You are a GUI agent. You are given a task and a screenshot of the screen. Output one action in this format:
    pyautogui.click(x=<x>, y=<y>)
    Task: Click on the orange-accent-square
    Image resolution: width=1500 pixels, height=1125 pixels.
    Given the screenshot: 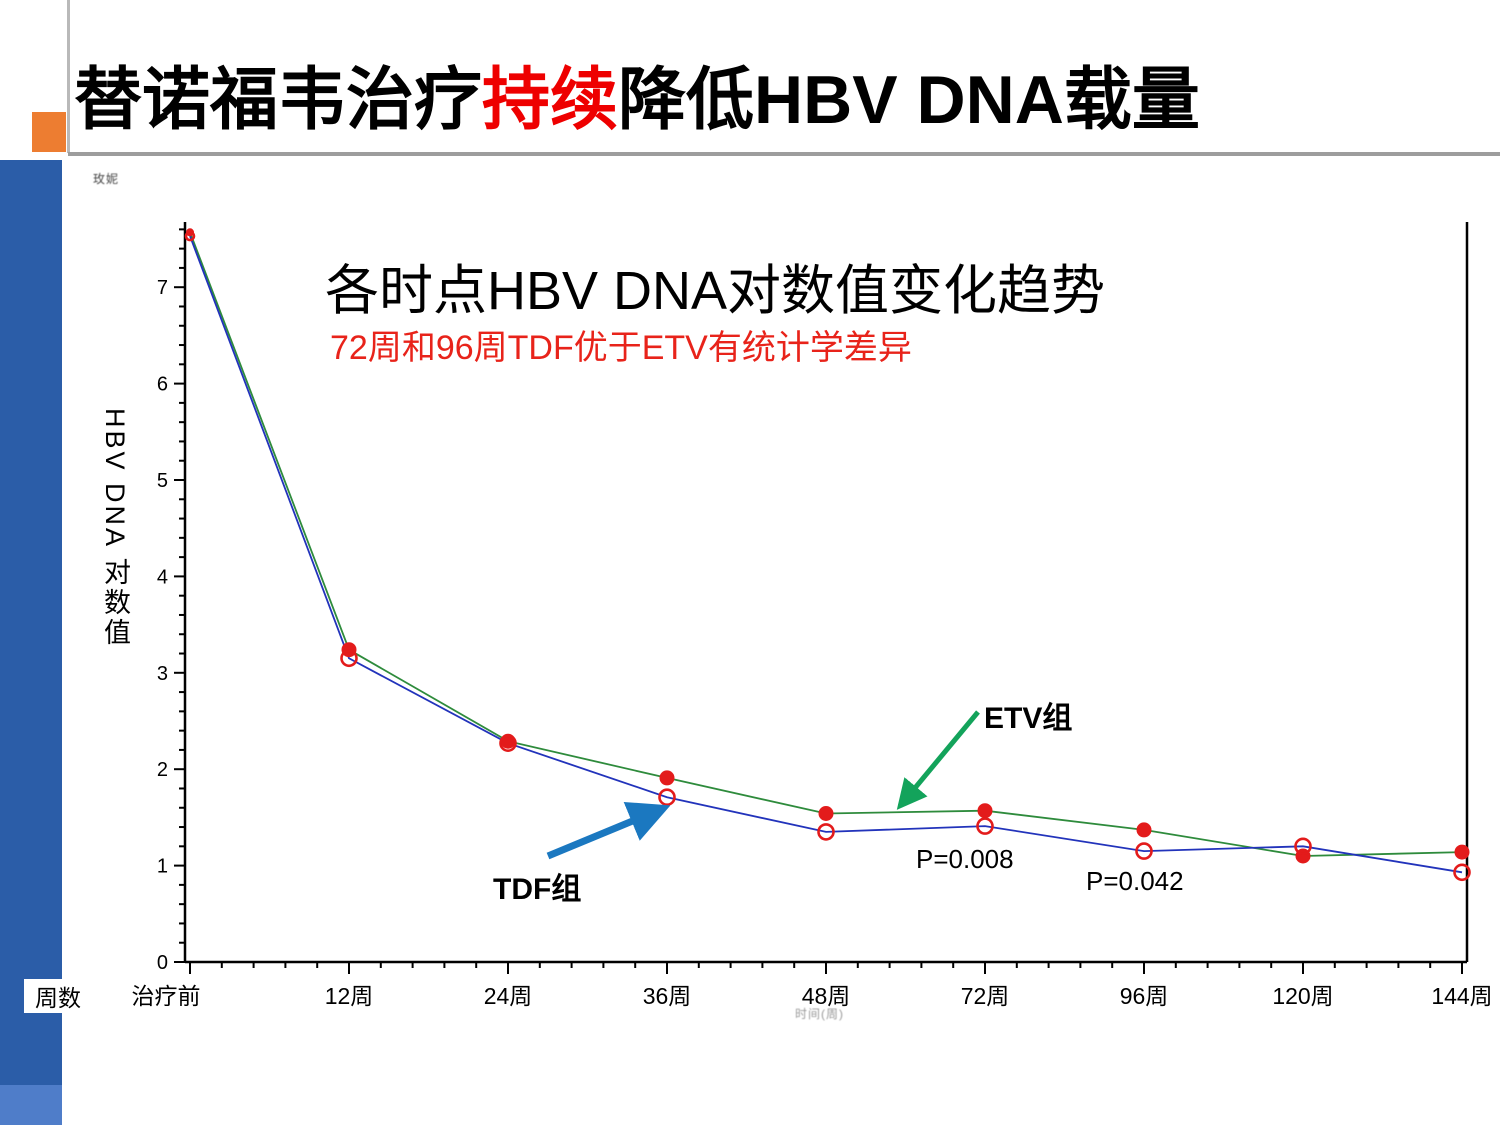 What is the action you would take?
    pyautogui.click(x=49, y=132)
    